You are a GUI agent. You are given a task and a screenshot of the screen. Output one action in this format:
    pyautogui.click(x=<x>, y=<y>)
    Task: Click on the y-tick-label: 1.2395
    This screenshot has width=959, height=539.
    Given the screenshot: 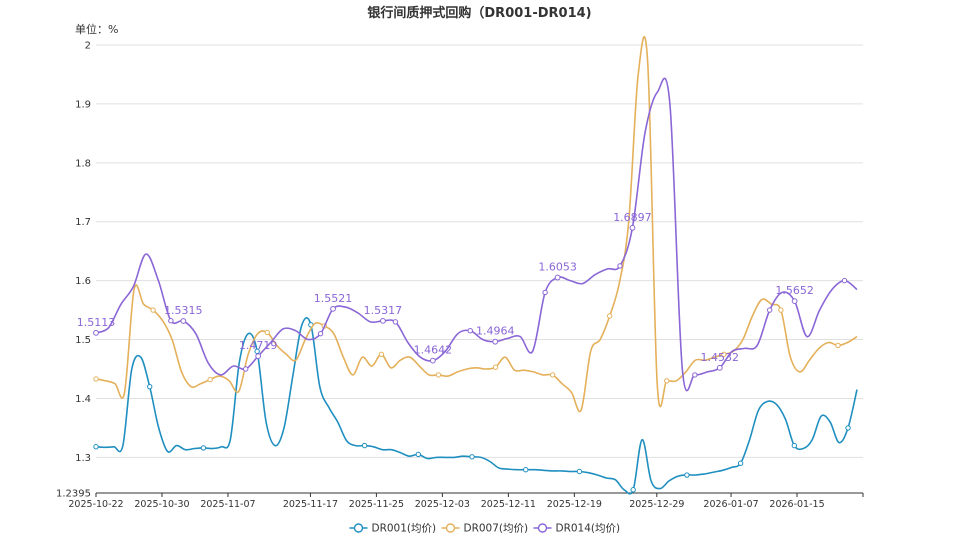 What is the action you would take?
    pyautogui.click(x=73, y=494)
    